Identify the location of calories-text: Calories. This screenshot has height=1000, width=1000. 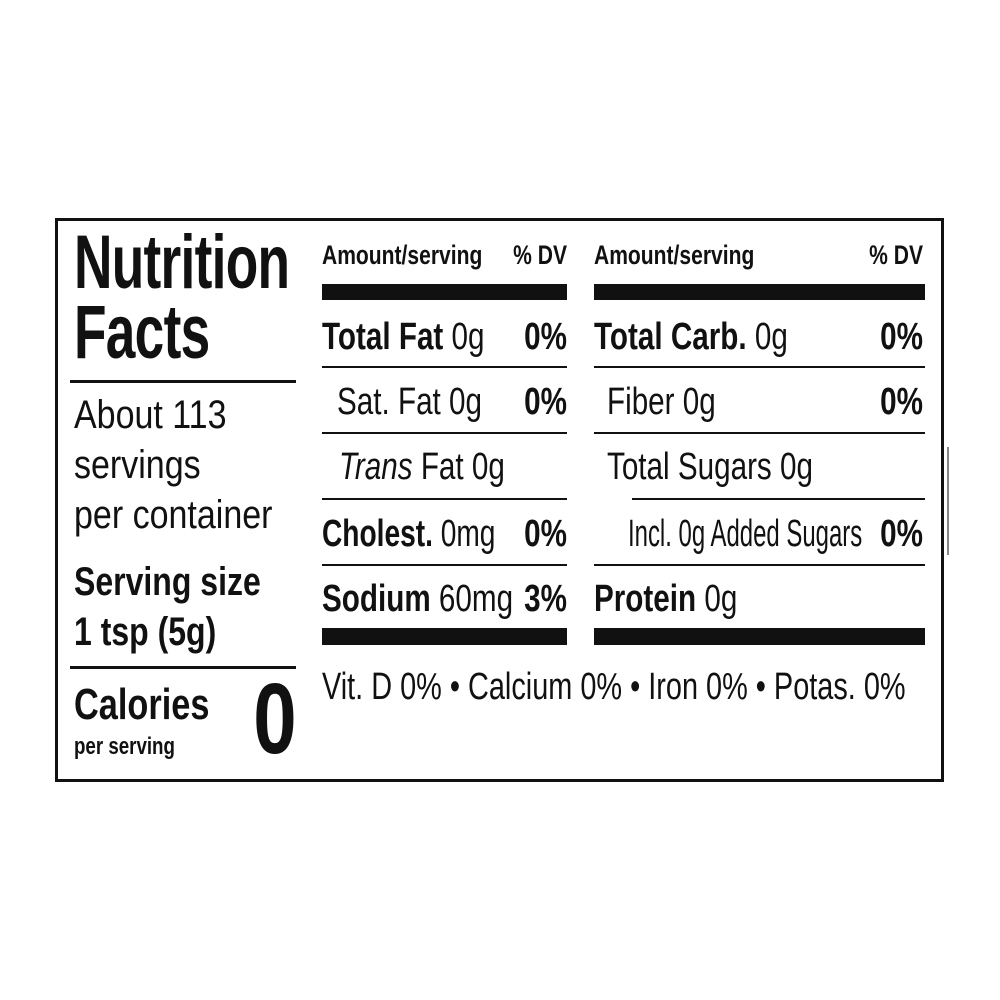
(142, 704).